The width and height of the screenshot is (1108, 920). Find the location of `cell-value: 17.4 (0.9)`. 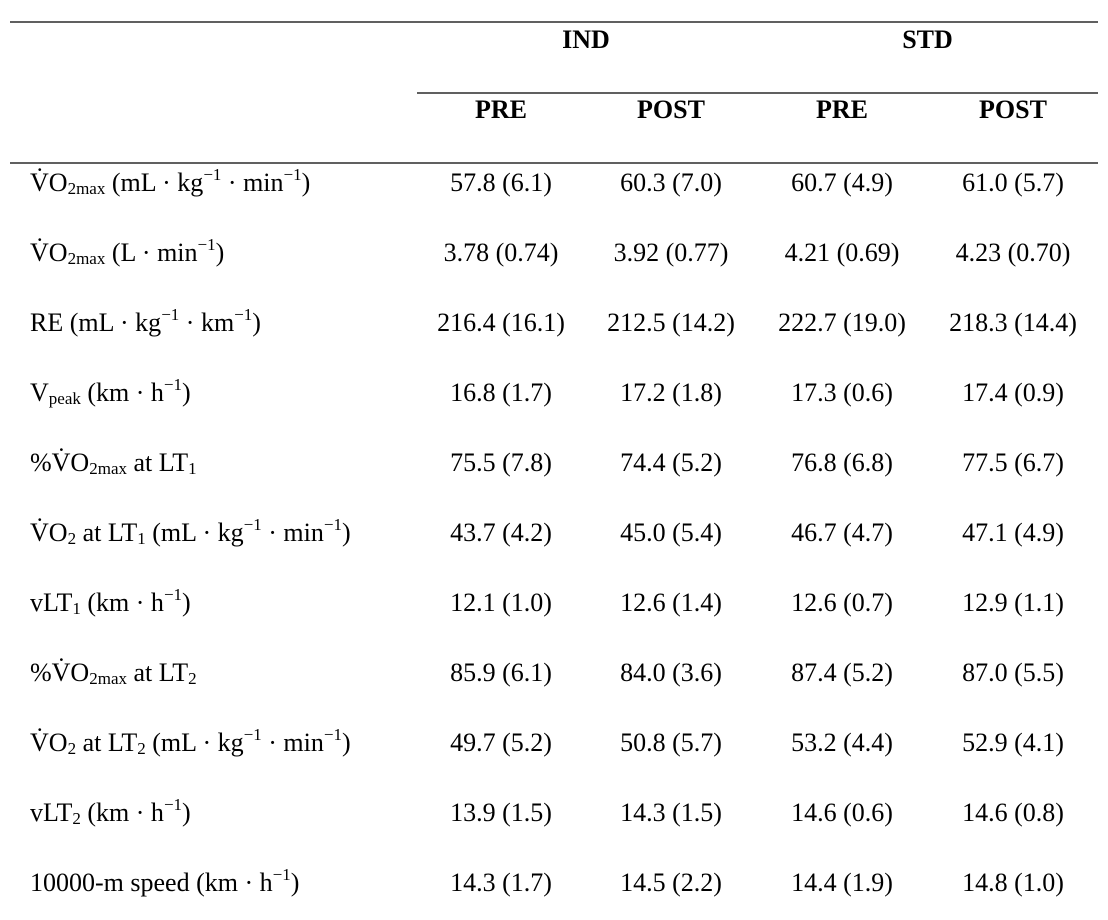

cell-value: 17.4 (0.9) is located at coordinates (1013, 392).